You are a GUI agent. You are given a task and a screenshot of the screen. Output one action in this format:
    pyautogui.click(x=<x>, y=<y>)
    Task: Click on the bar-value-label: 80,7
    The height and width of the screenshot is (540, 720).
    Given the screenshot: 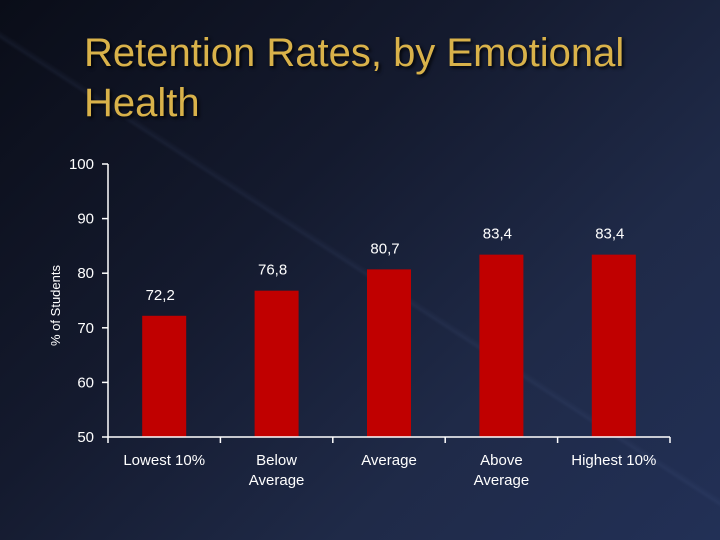 What is the action you would take?
    pyautogui.click(x=384, y=248)
    